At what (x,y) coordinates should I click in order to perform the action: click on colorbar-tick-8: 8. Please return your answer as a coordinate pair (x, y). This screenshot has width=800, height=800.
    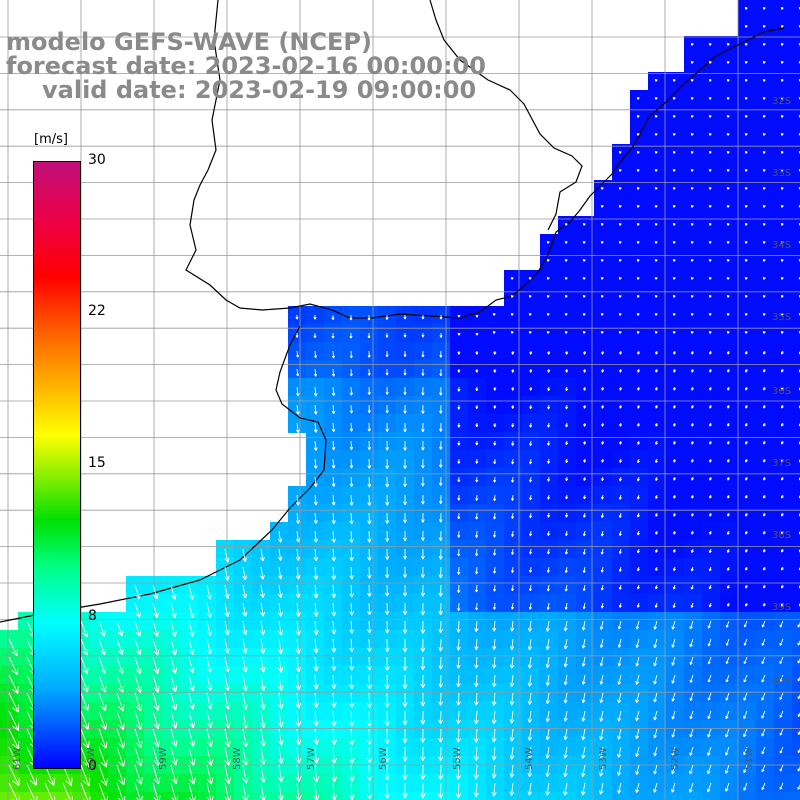
    Looking at the image, I should click on (92, 616).